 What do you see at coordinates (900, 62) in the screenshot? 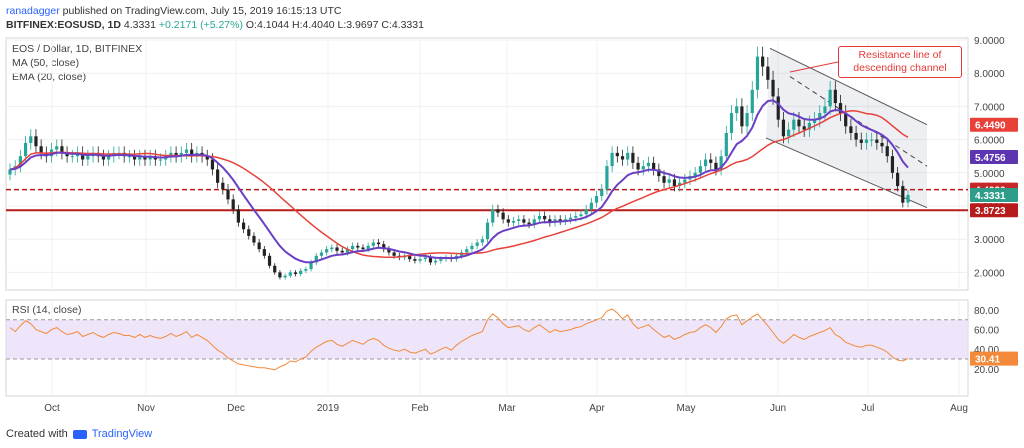
I see `annotation-callout: Resistance line of descending channel` at bounding box center [900, 62].